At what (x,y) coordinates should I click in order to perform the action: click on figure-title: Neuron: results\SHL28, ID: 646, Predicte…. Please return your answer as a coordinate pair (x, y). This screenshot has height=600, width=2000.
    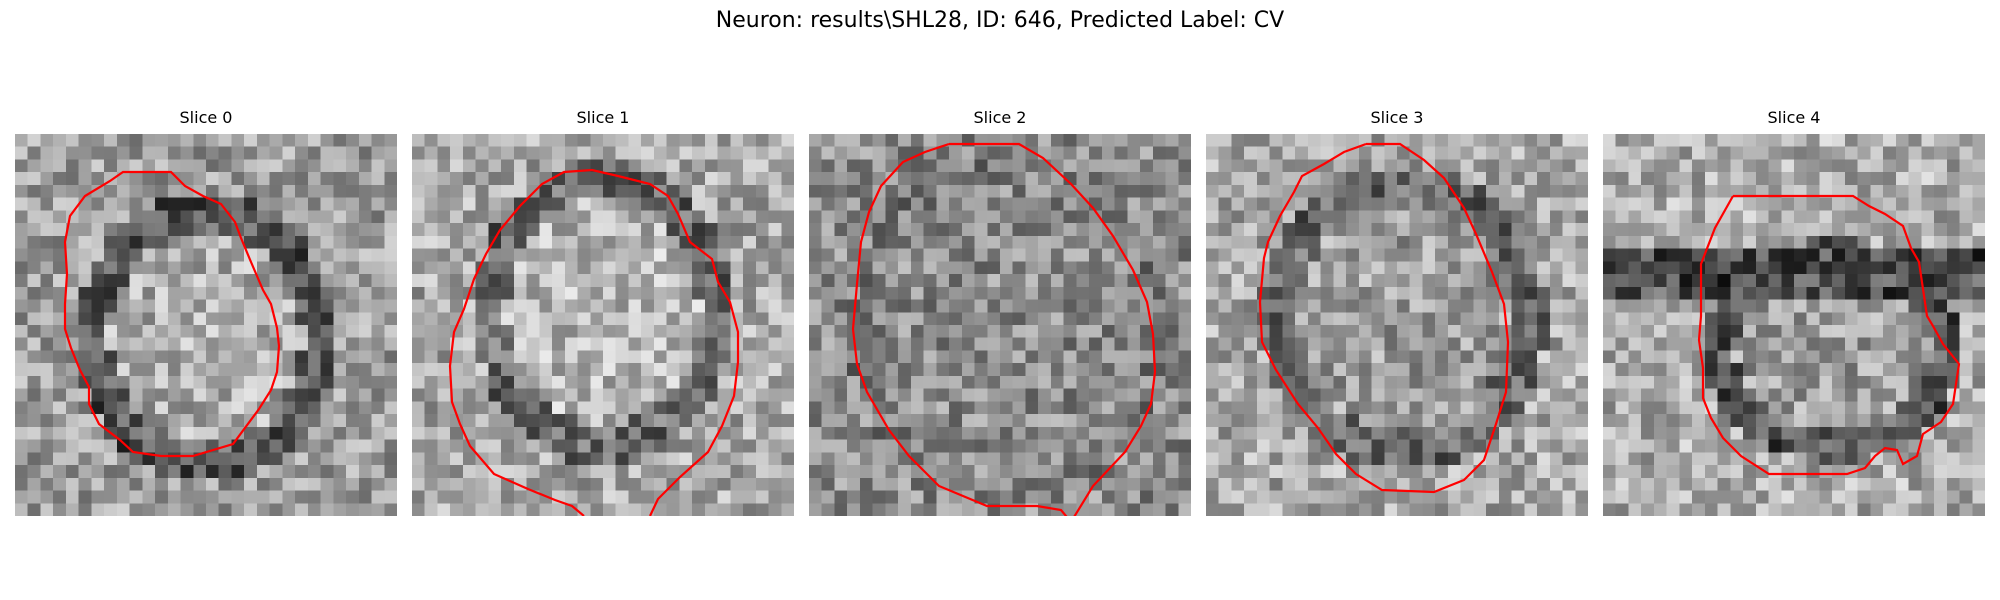
    Looking at the image, I should click on (1000, 20).